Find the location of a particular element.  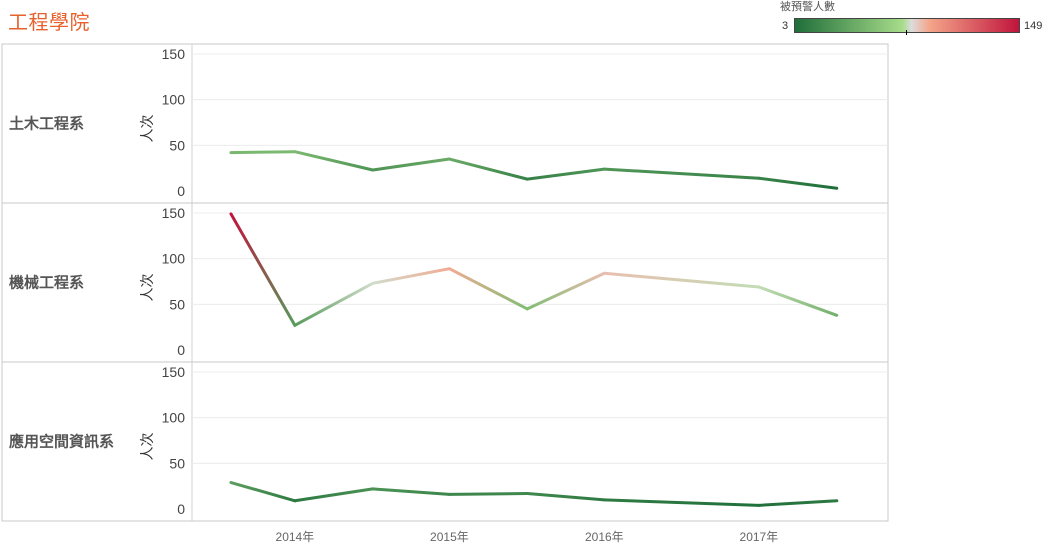

page-title: 工程學院 is located at coordinates (49, 23).